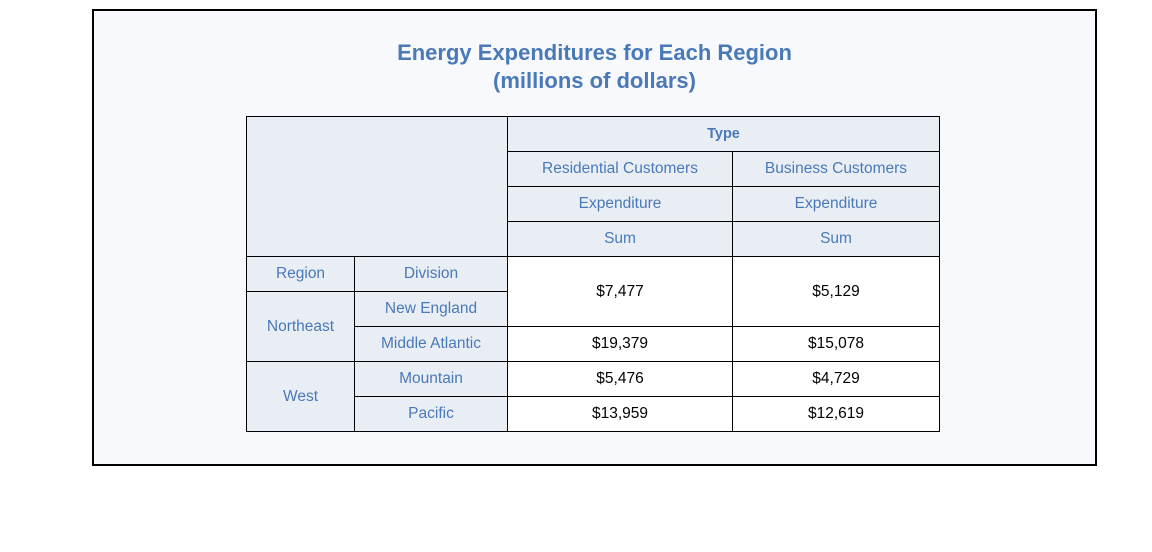  What do you see at coordinates (431, 379) in the screenshot?
I see `division-mountain: Mountain` at bounding box center [431, 379].